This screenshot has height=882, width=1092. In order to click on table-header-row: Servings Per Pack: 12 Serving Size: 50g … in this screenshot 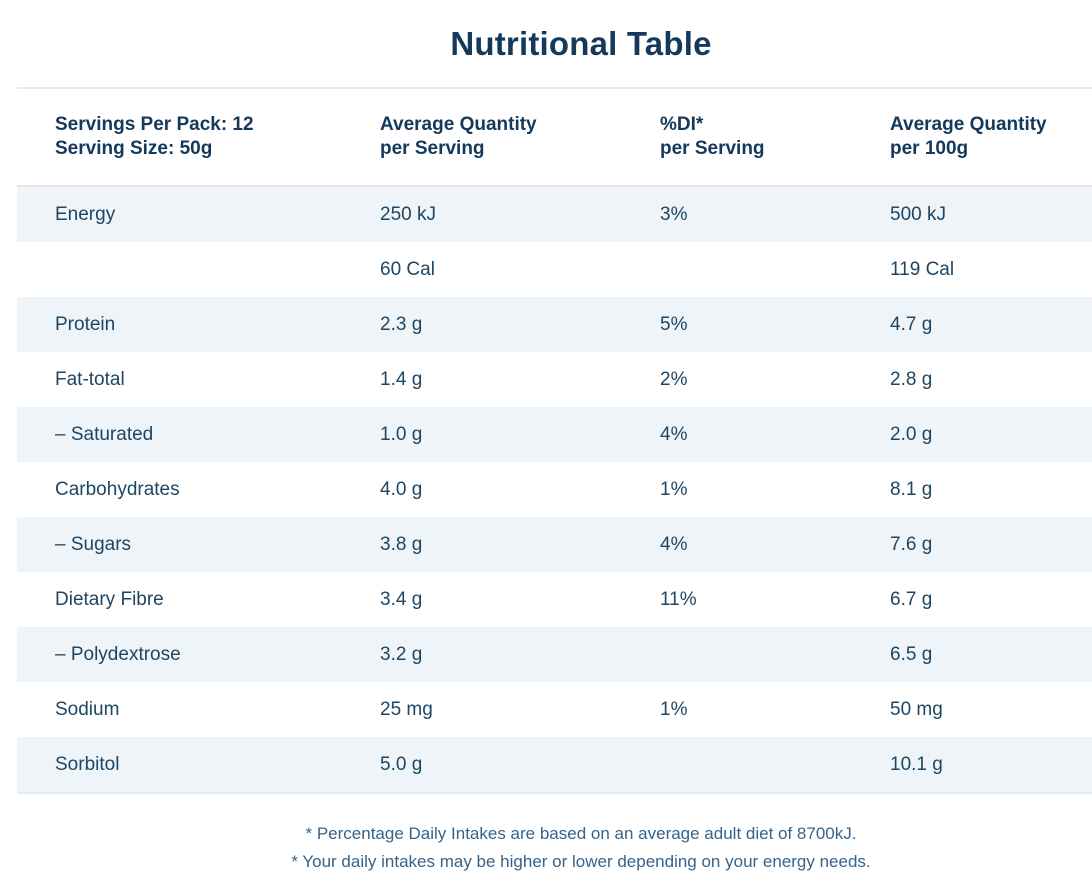, I will do `click(554, 138)`.